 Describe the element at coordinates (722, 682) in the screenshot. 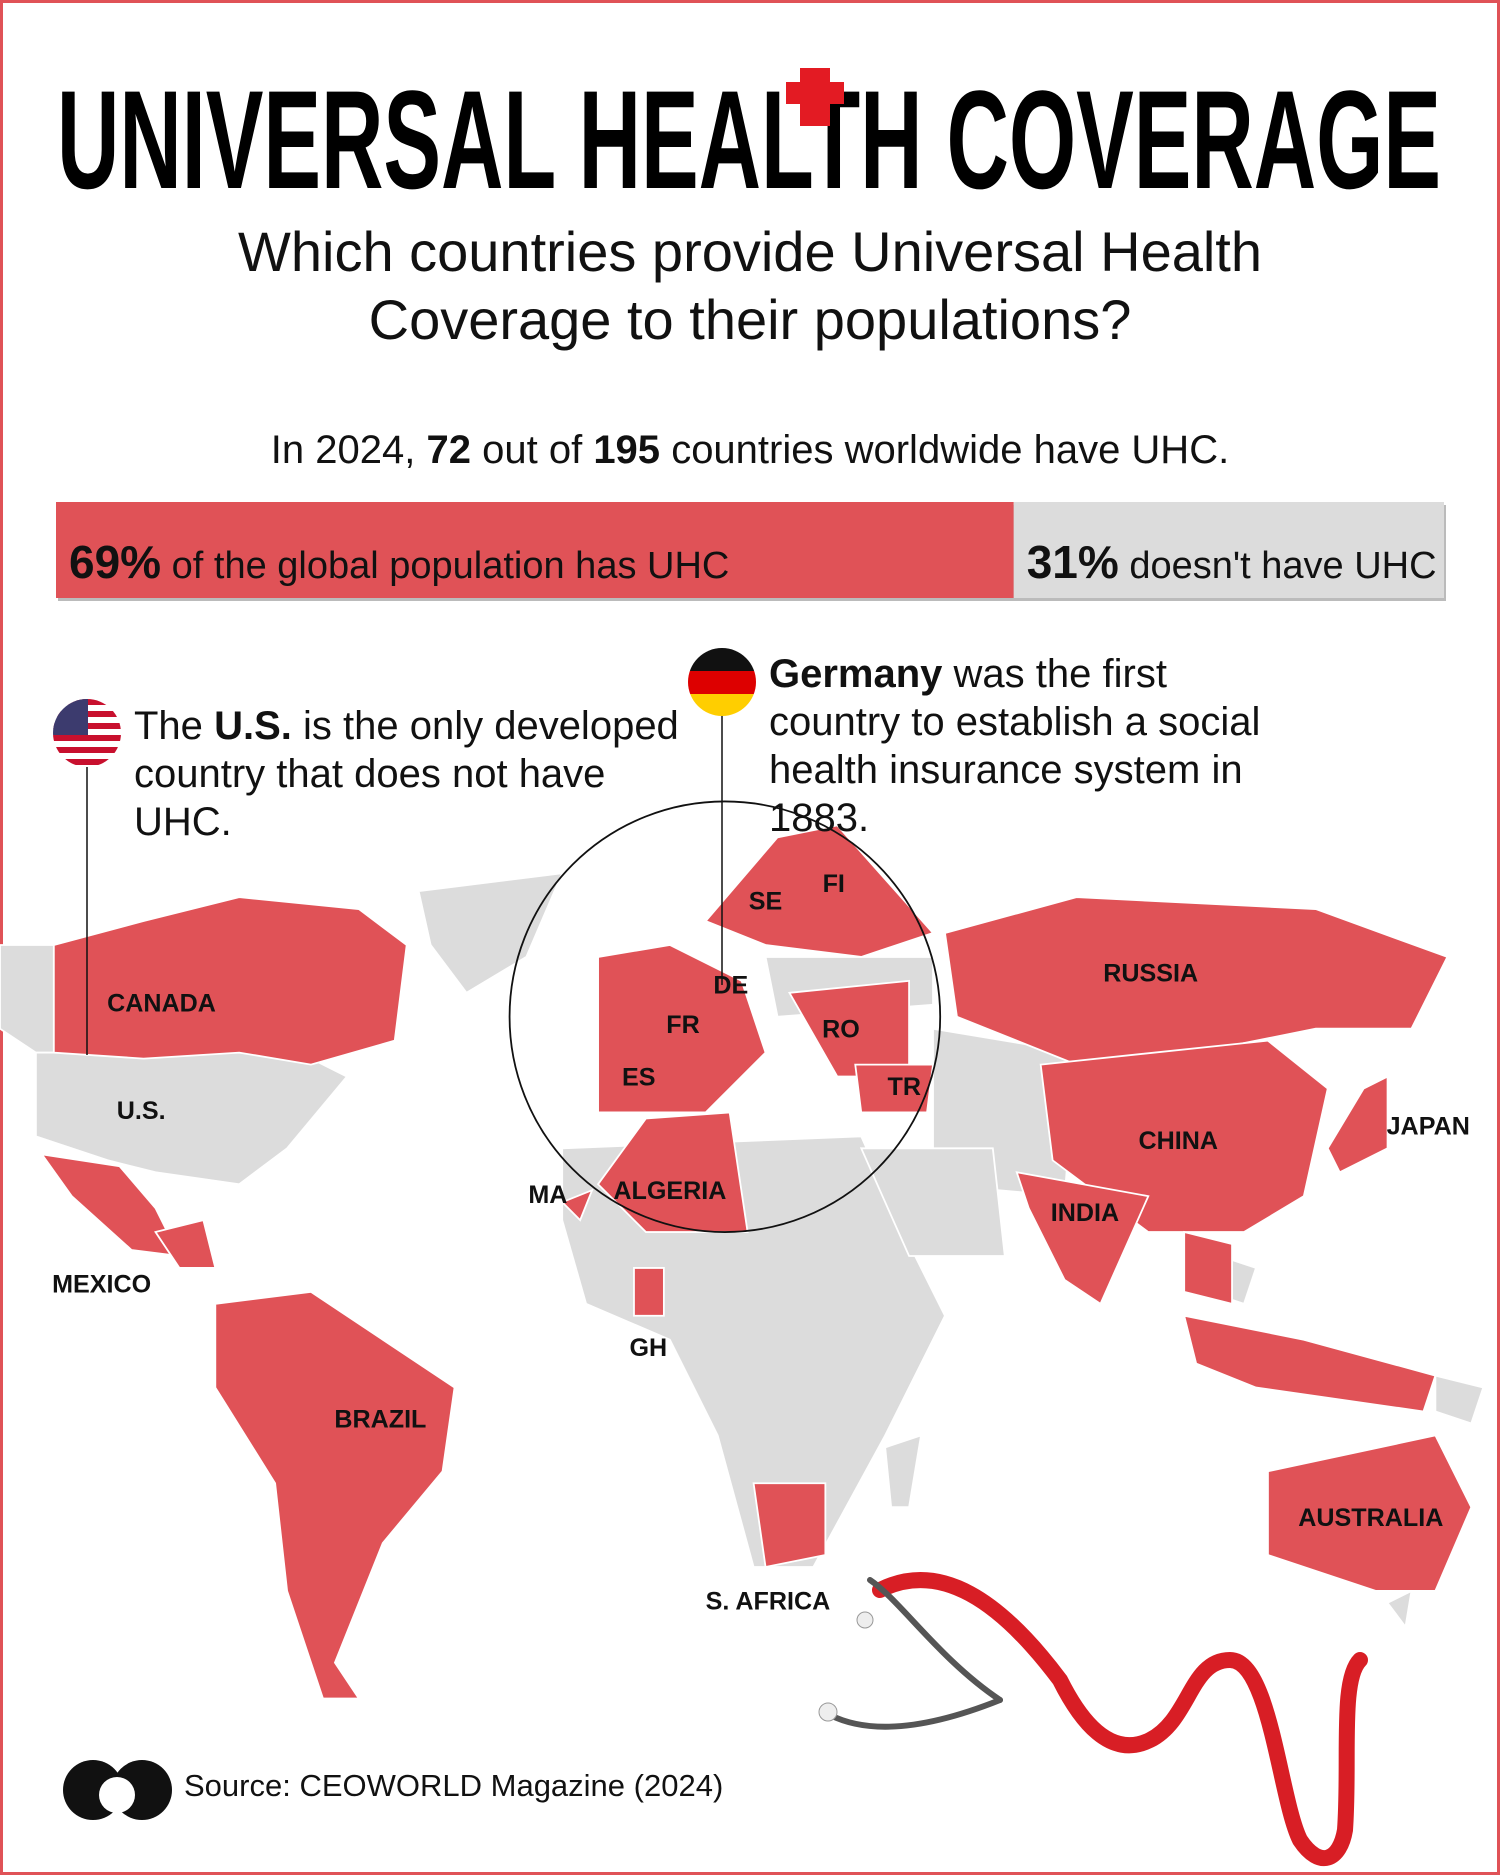

I see `germany-flag` at that location.